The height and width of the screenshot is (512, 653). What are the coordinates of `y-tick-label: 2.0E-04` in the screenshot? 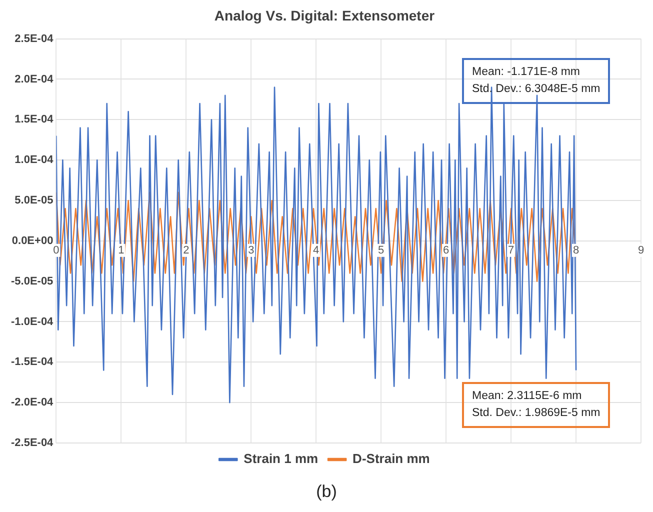 It's located at (34, 79).